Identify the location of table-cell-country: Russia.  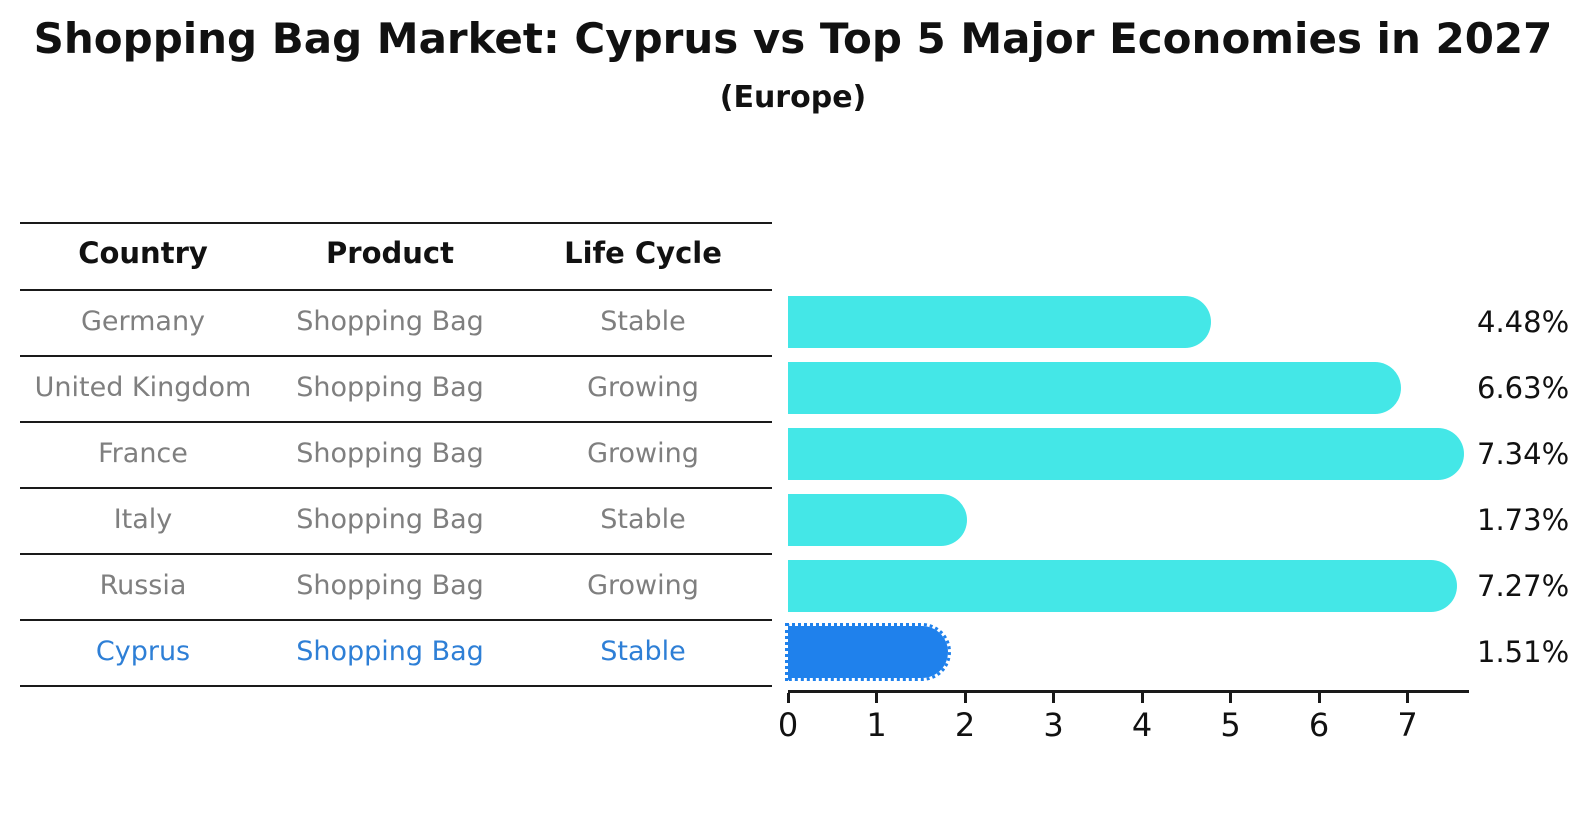
(143, 585).